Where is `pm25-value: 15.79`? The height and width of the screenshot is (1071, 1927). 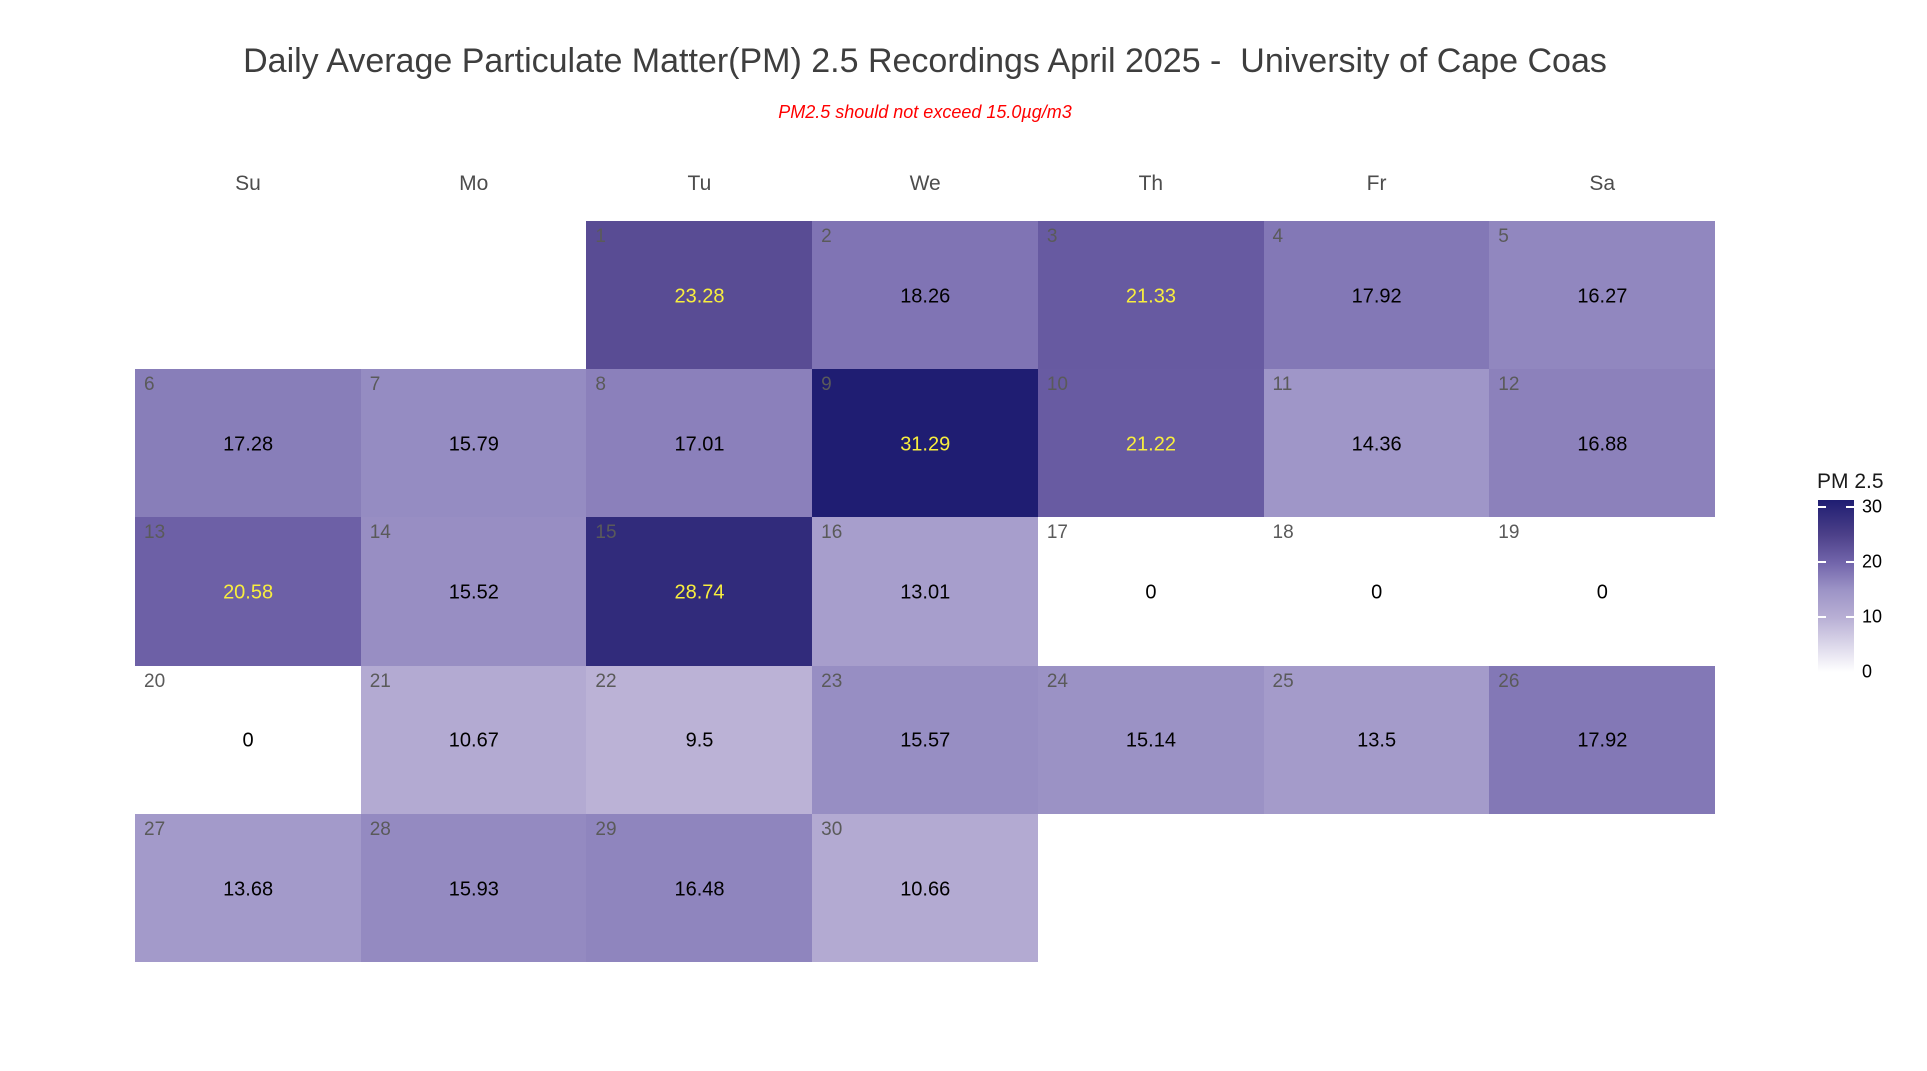
pm25-value: 15.79 is located at coordinates (473, 444).